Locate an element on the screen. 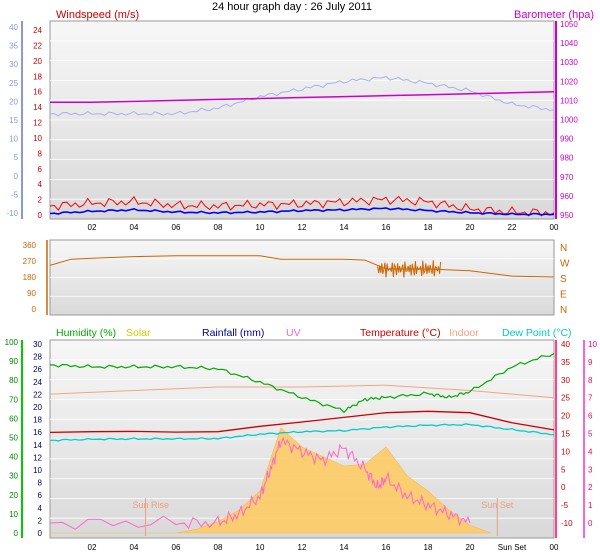 This screenshot has height=555, width=600. windspeed-red-tick-label: 2 is located at coordinates (40, 200).